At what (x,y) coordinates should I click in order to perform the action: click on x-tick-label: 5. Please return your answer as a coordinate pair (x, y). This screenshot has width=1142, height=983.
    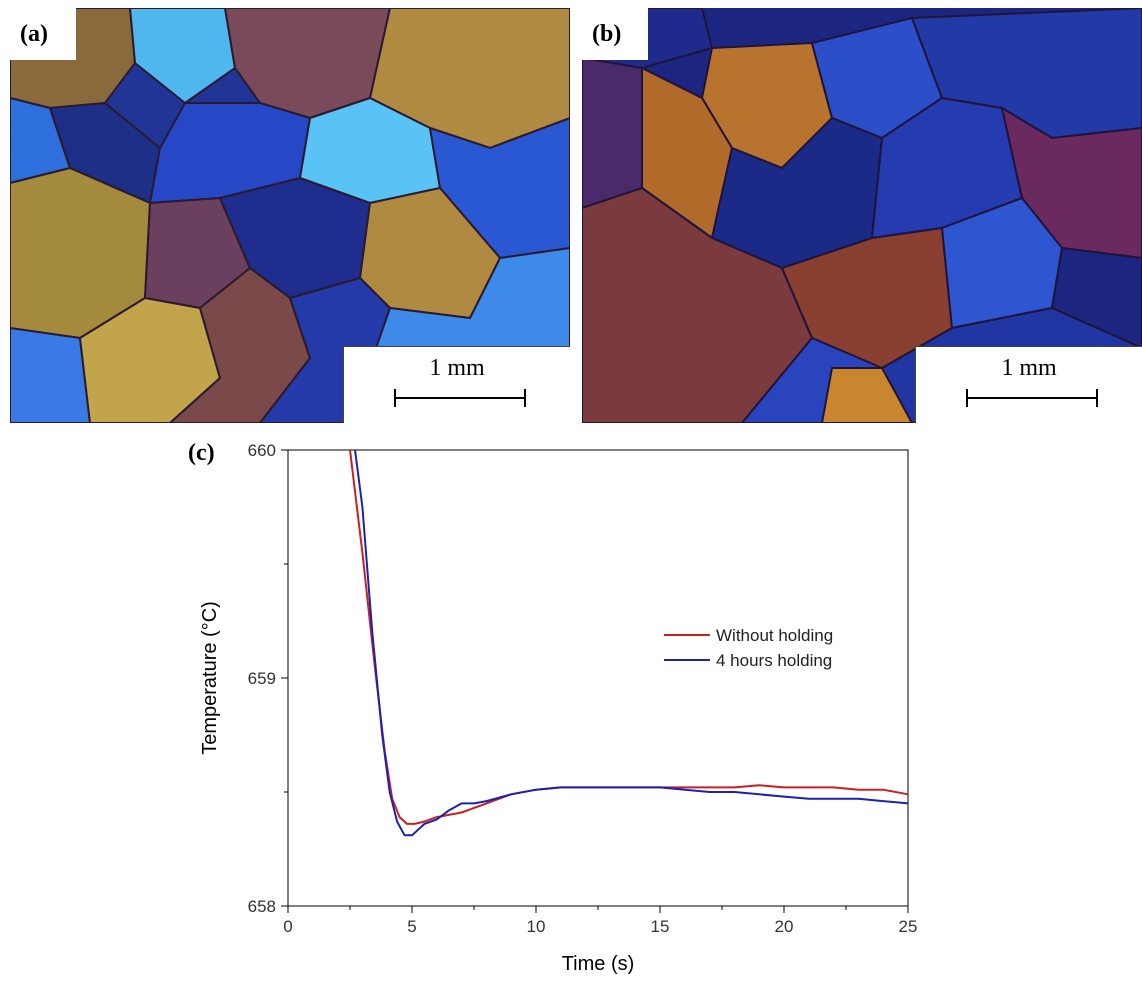
    Looking at the image, I should click on (411, 926).